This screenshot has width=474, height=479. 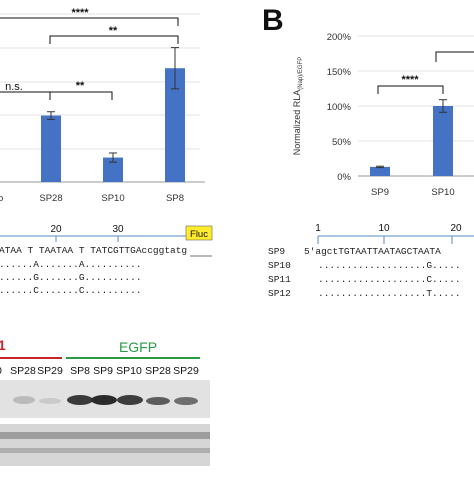 What do you see at coordinates (410, 80) in the screenshot?
I see `chart-b-sig-1: ****` at bounding box center [410, 80].